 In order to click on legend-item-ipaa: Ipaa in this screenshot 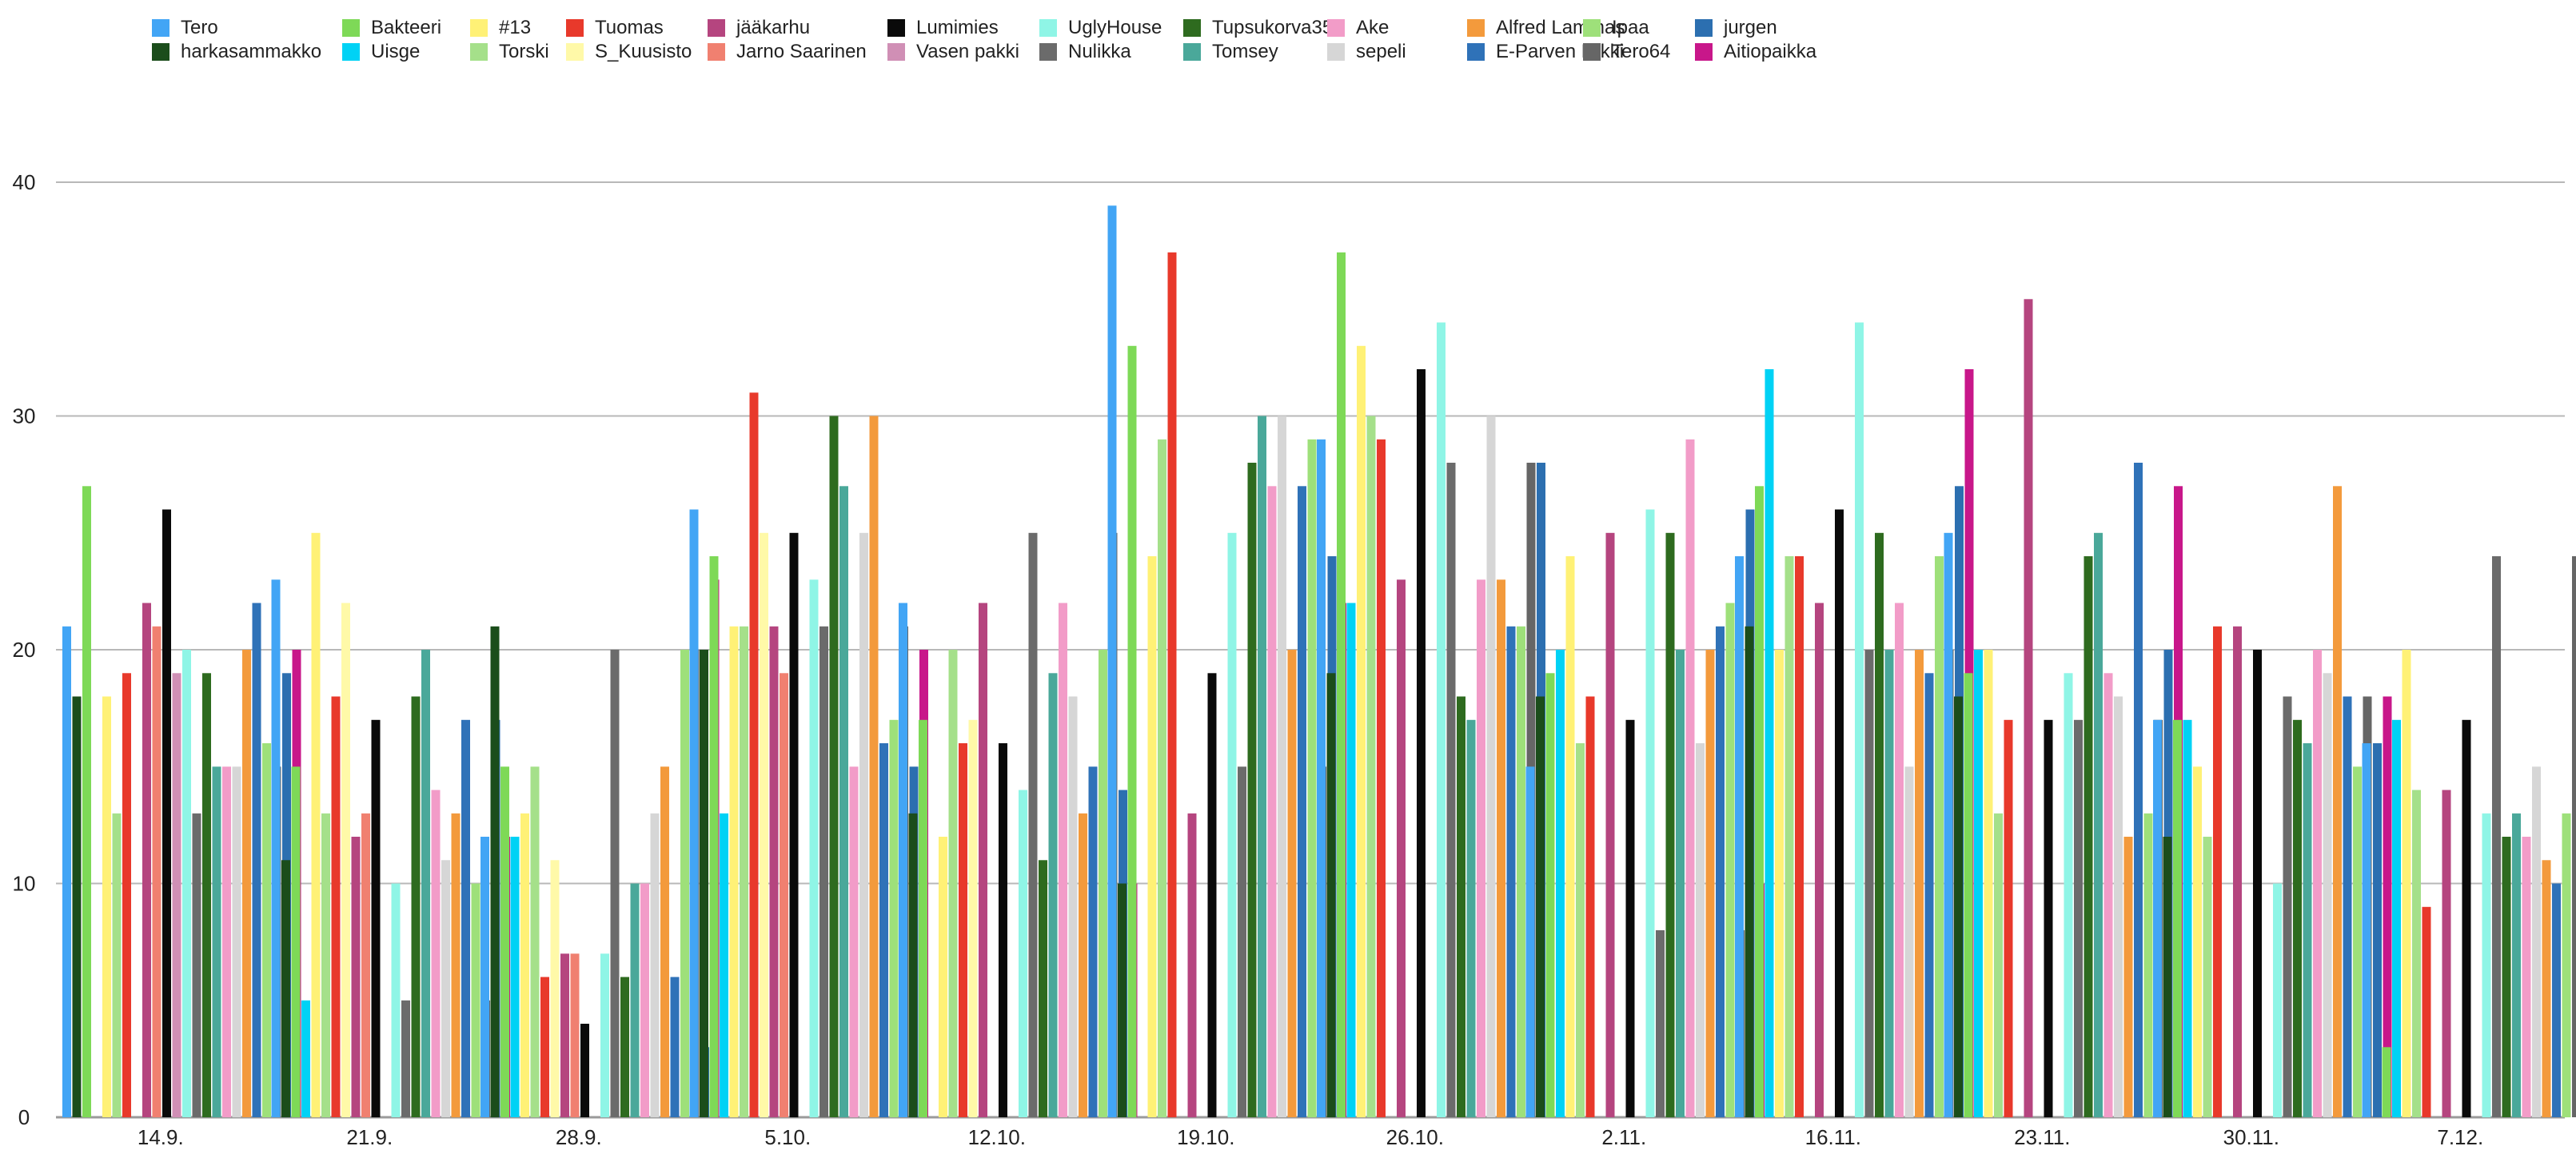, I will do `click(1616, 28)`.